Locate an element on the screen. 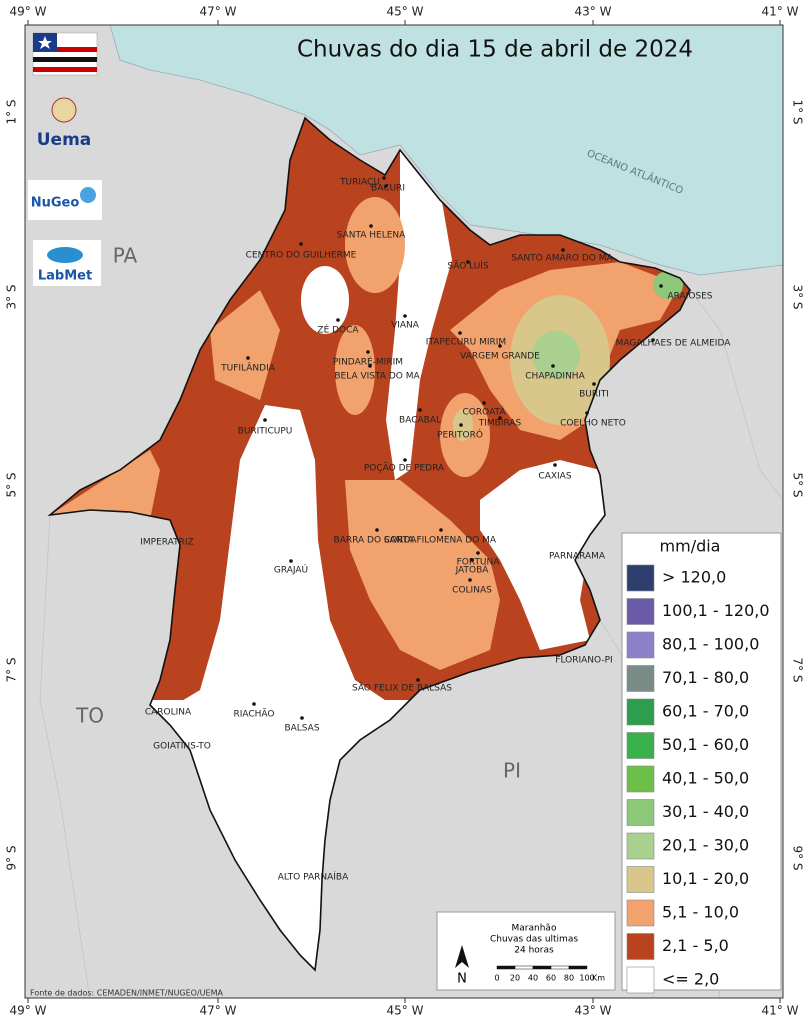  city-label: FORTUNA is located at coordinates (479, 563).